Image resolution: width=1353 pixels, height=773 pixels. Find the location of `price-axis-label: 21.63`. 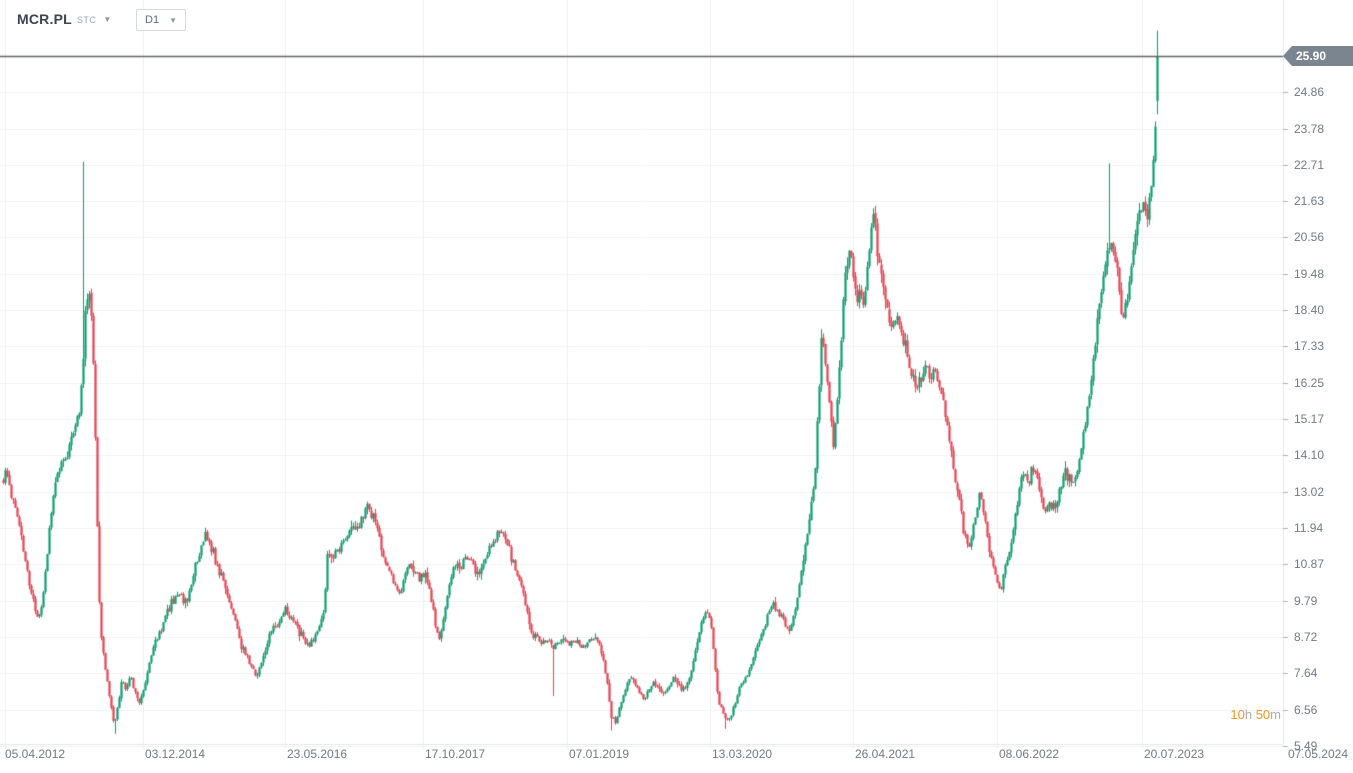

price-axis-label: 21.63 is located at coordinates (1309, 201).